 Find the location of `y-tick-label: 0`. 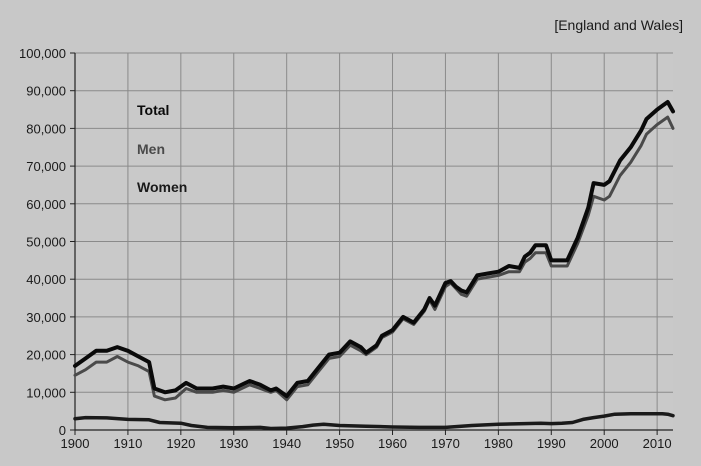

y-tick-label: 0 is located at coordinates (62, 430).